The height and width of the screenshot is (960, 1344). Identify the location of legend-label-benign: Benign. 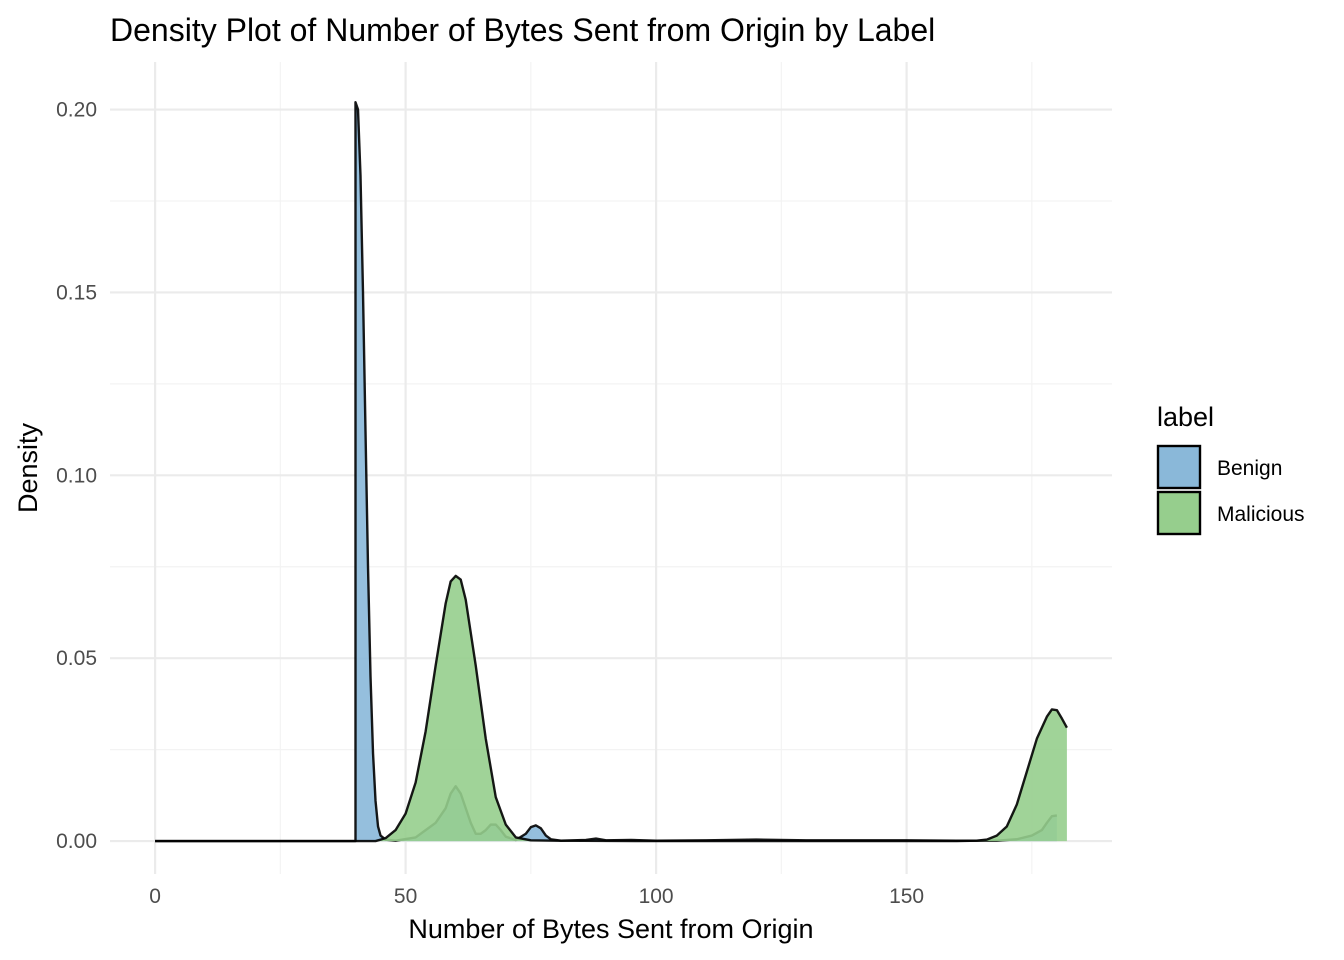
(1249, 468).